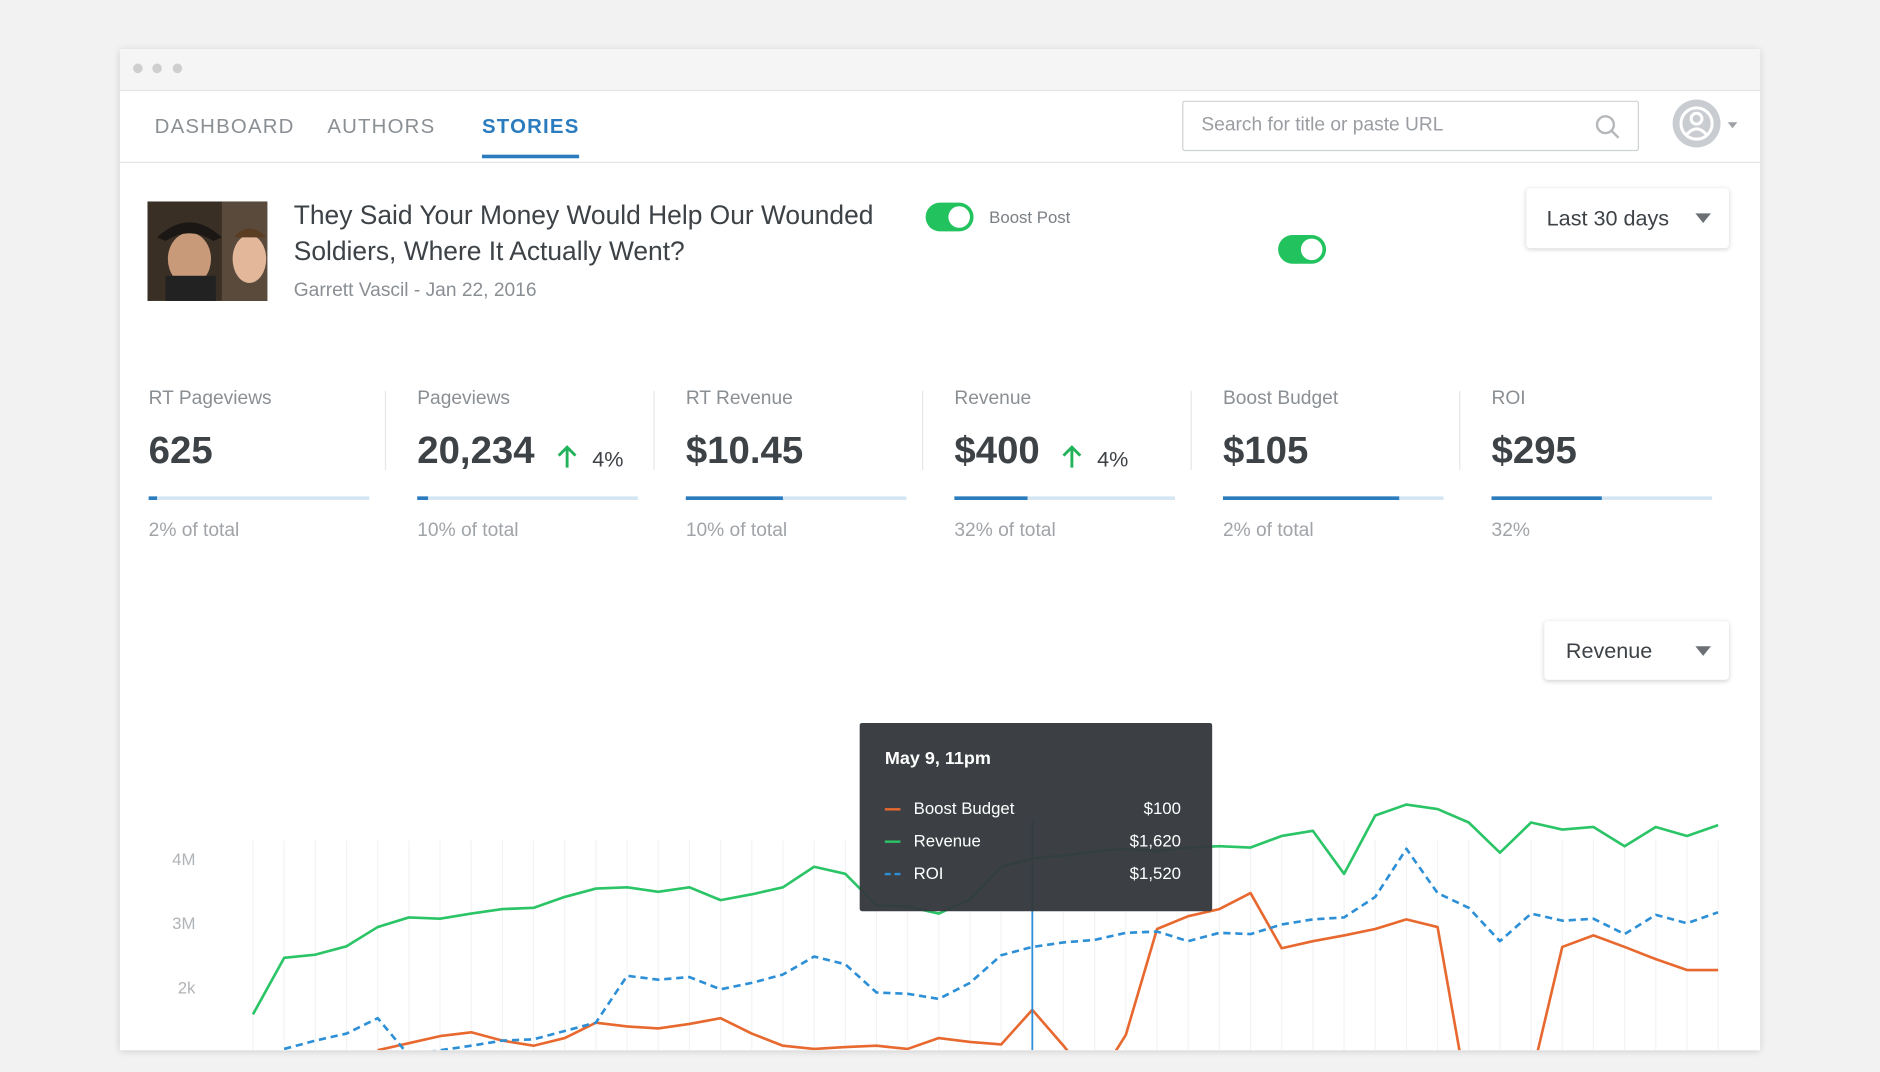  I want to click on y-tick-label: 2k, so click(187, 987).